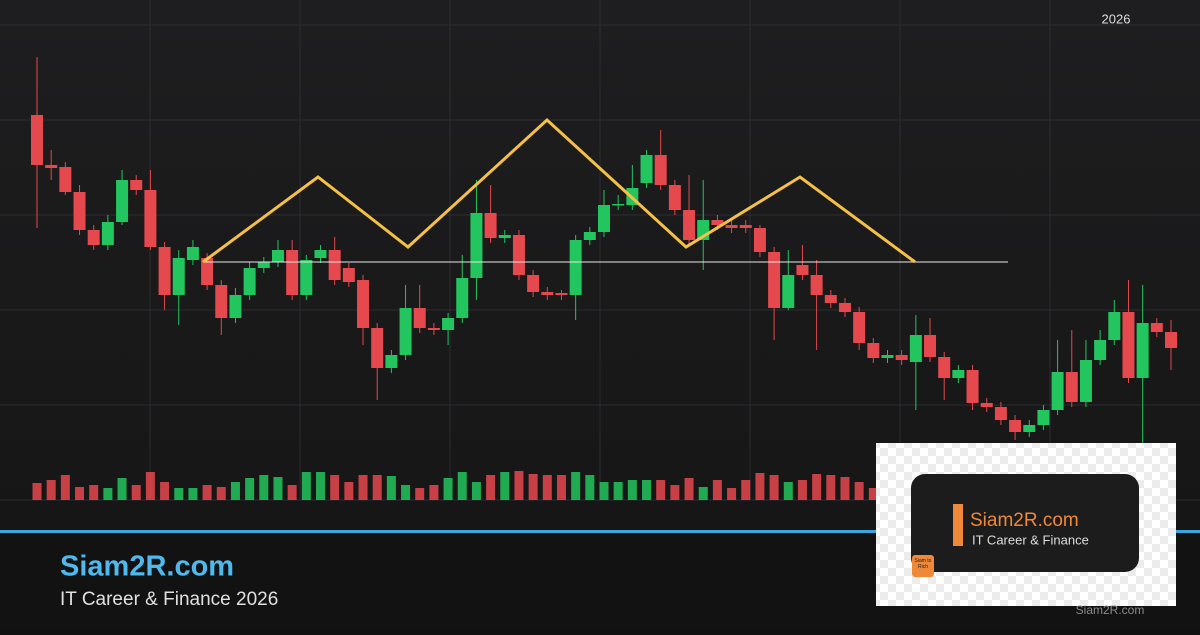  What do you see at coordinates (1024, 520) in the screenshot?
I see `card-title: Siam2R.com` at bounding box center [1024, 520].